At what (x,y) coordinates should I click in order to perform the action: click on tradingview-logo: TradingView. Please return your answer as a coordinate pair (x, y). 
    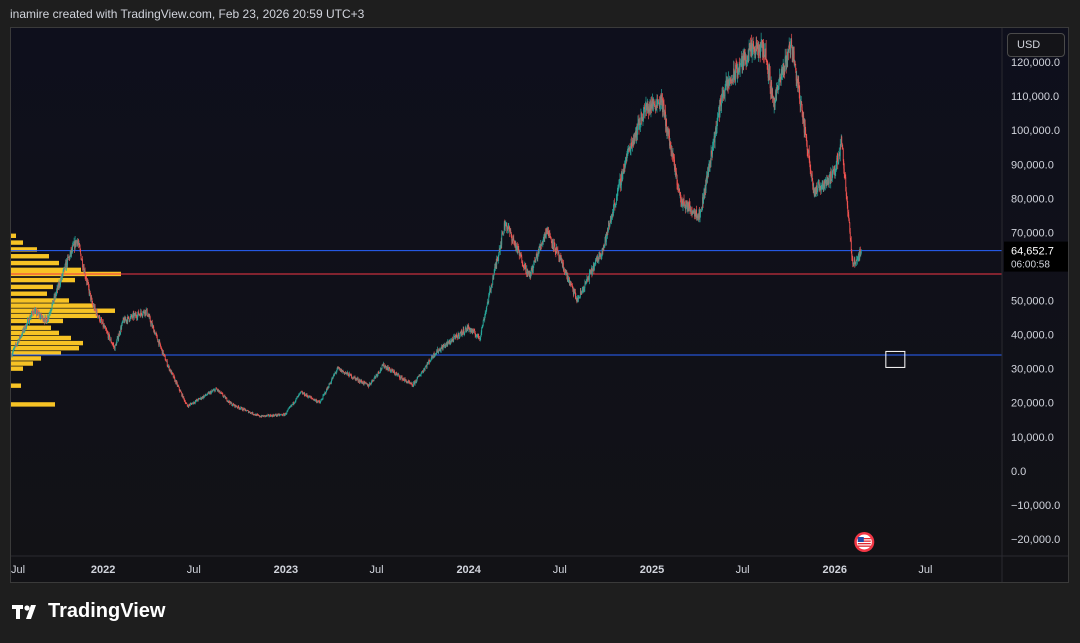
    Looking at the image, I should click on (88, 611).